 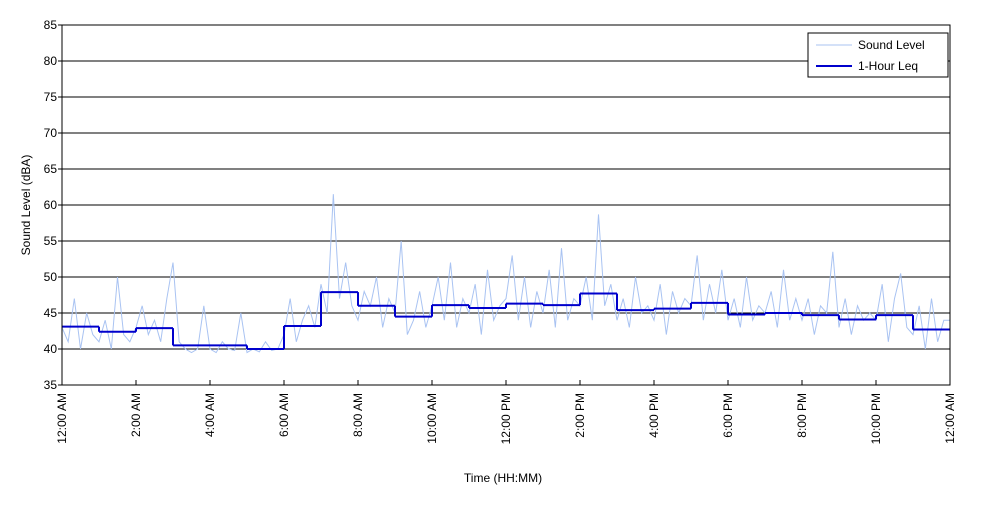 I want to click on y-tick-label: 50, so click(x=51, y=277).